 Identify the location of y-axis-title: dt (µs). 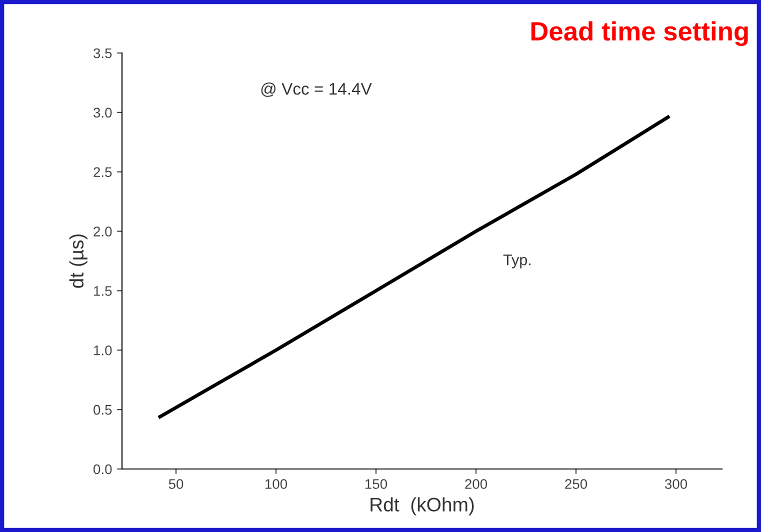
(78, 261).